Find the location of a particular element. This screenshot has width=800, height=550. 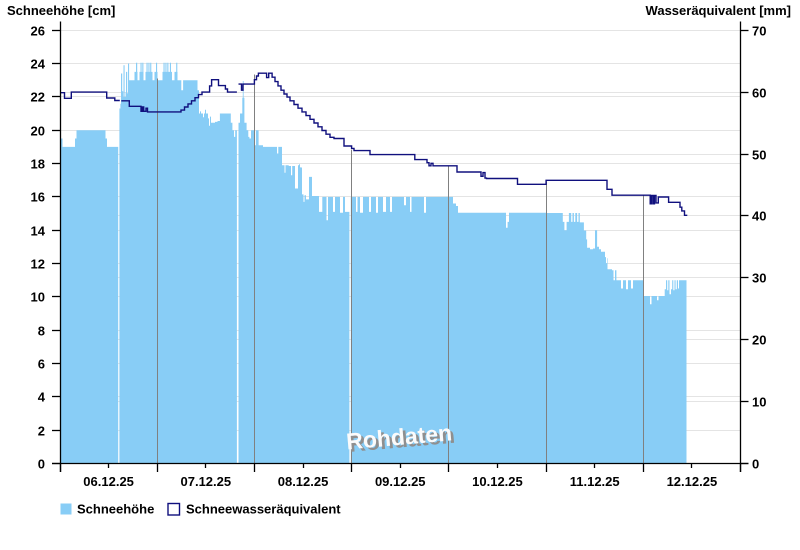

svg-text: 12 is located at coordinates (38, 264).